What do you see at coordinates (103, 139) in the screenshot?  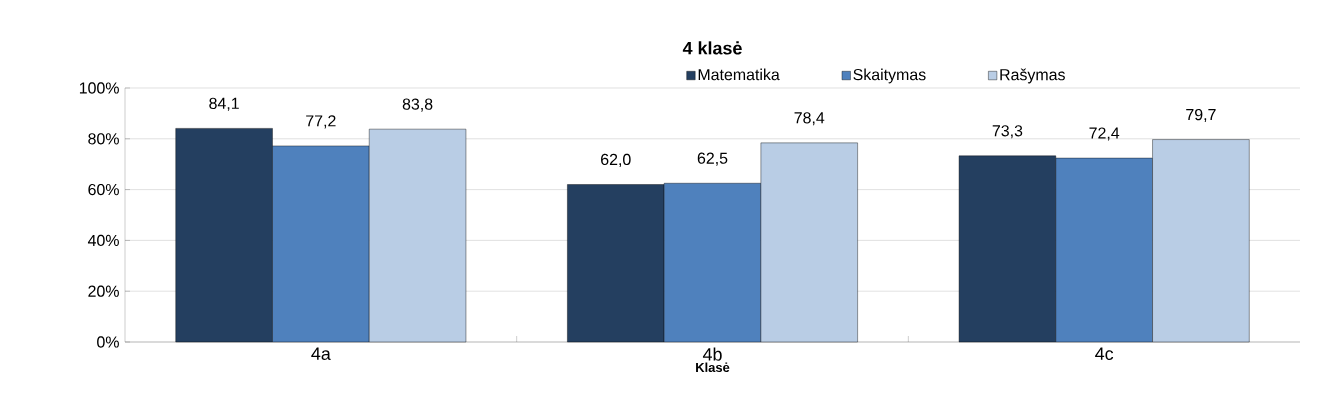 I see `y-tick-label: 80%` at bounding box center [103, 139].